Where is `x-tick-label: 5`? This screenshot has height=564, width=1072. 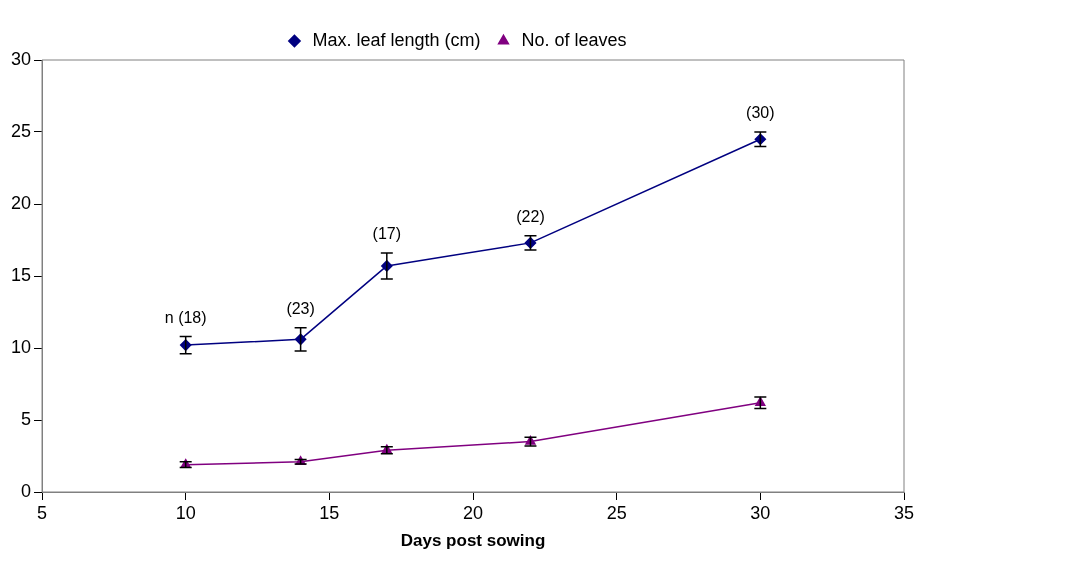
x-tick-label: 5 is located at coordinates (42, 512).